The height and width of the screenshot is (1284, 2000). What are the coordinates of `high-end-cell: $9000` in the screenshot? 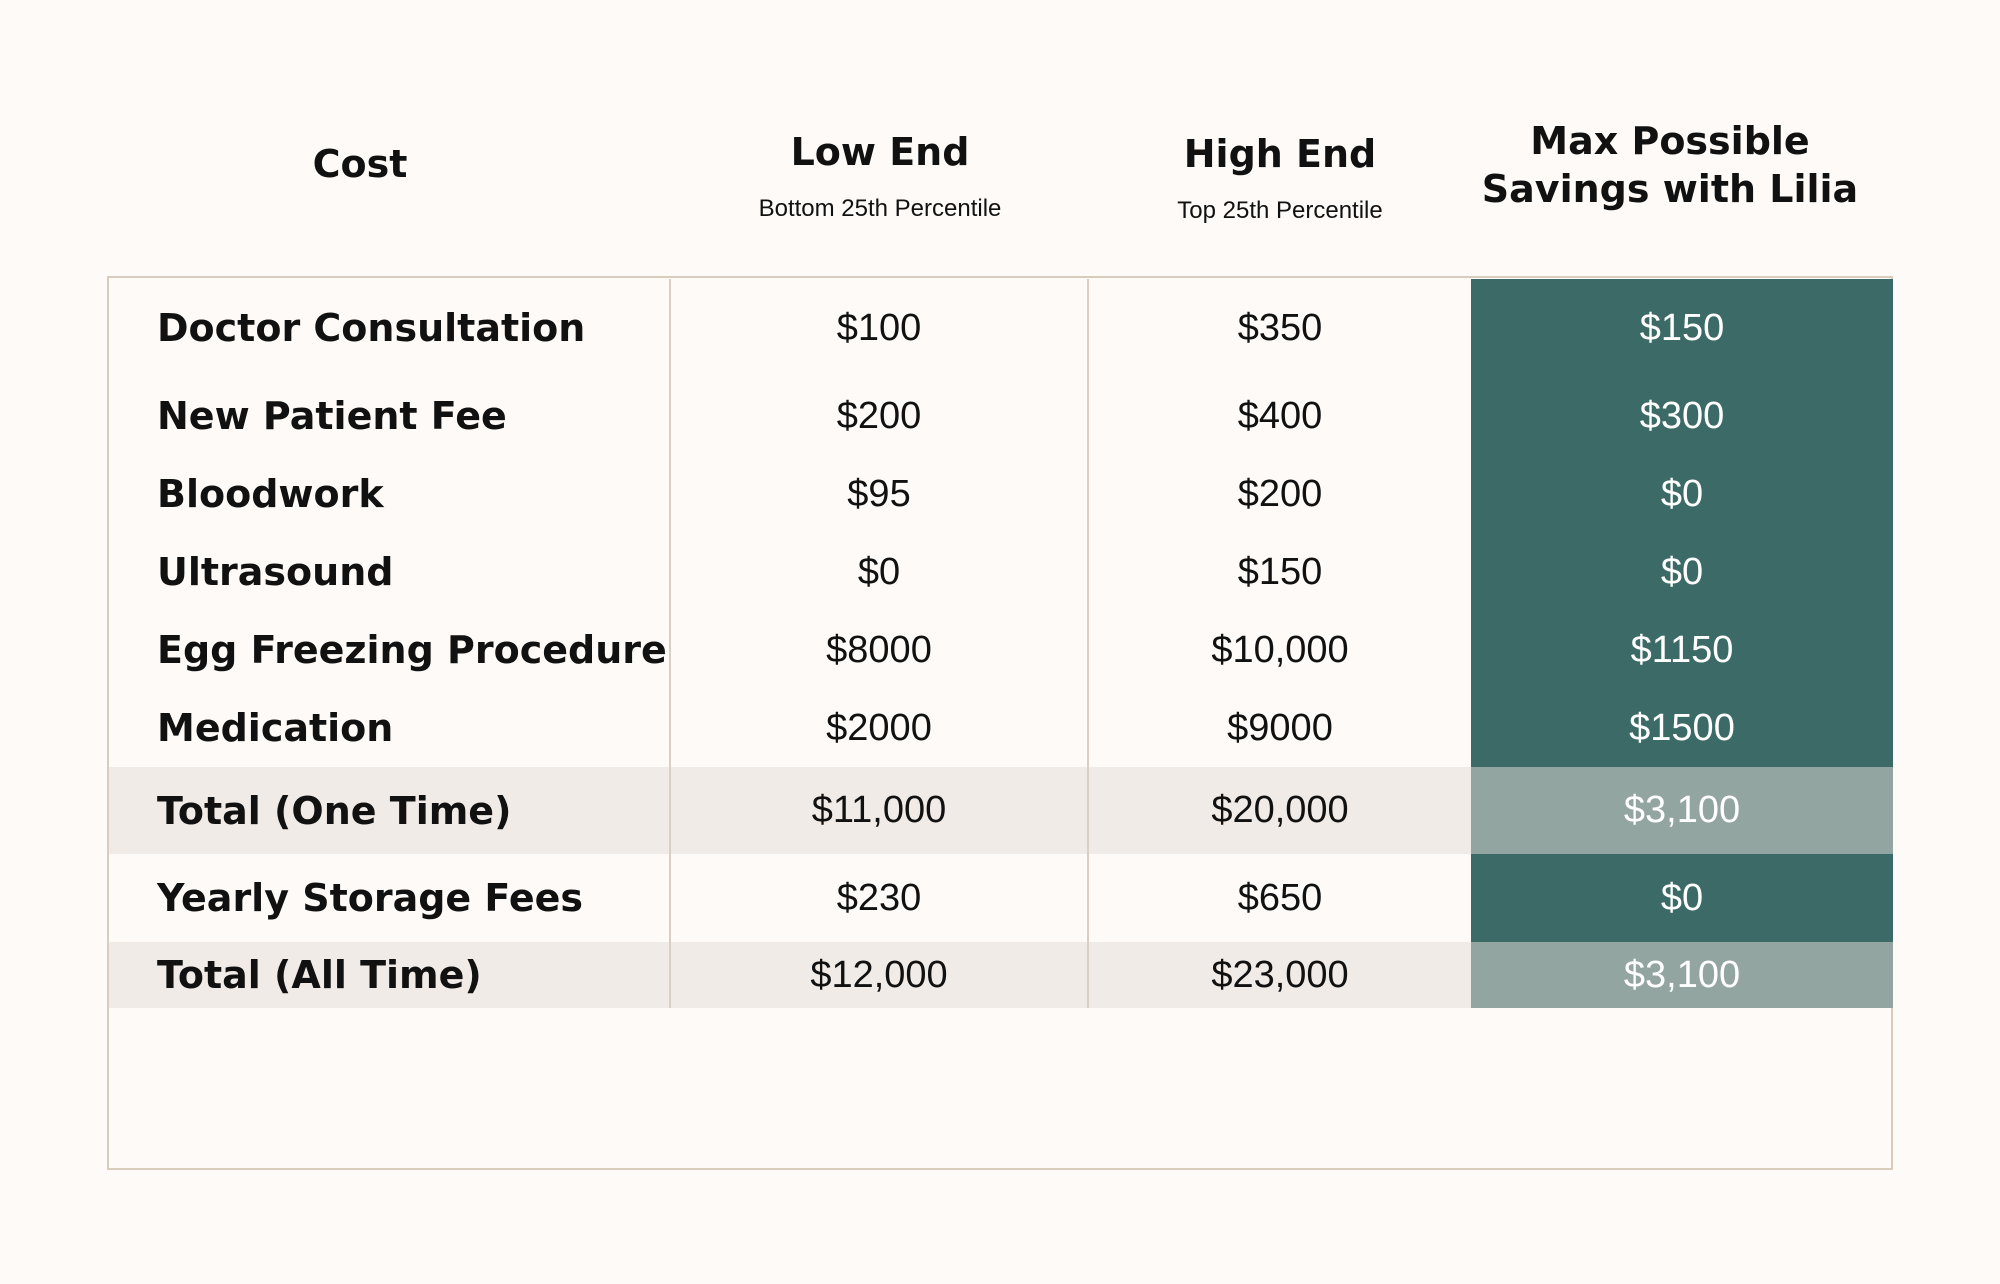 It's located at (1280, 727).